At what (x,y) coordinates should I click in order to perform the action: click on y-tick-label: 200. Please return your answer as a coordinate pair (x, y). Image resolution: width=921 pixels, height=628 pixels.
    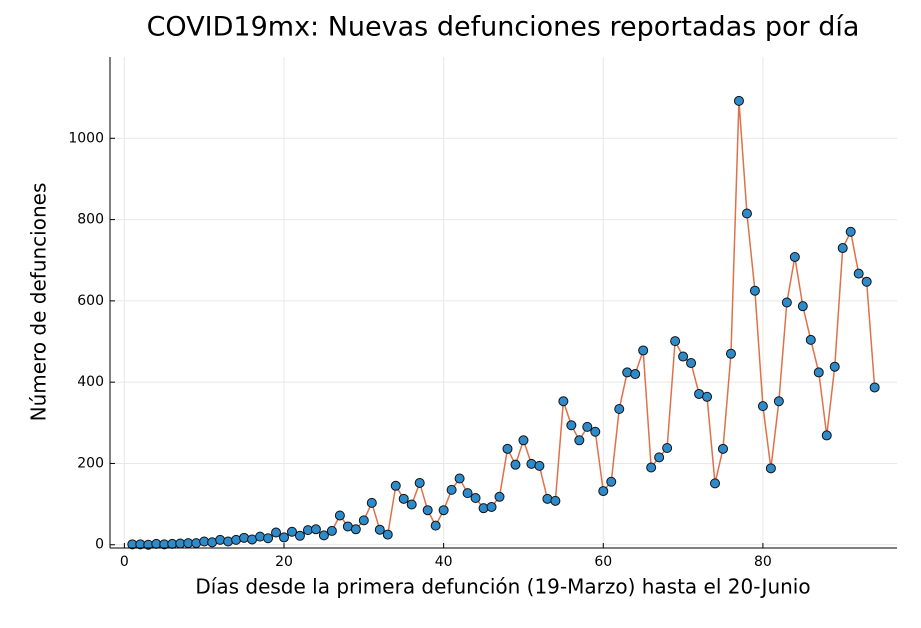
    Looking at the image, I should click on (90, 463).